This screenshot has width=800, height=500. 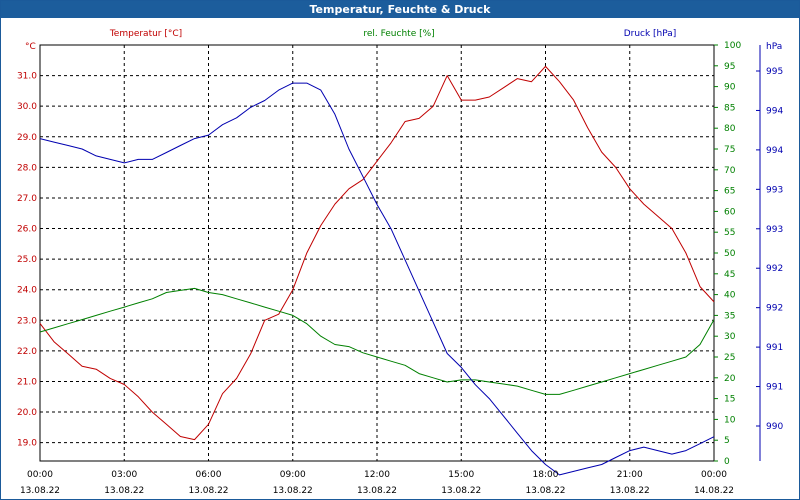 What do you see at coordinates (727, 462) in the screenshot?
I see `humidity-tick-label: 0` at bounding box center [727, 462].